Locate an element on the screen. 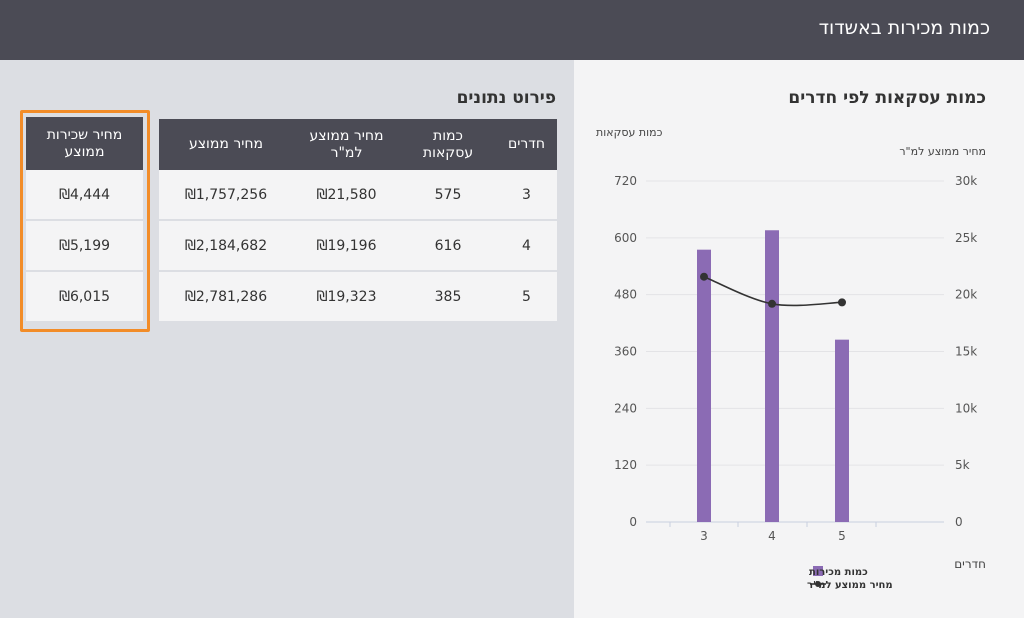  table-row: ₪6,015 is located at coordinates (84, 297).